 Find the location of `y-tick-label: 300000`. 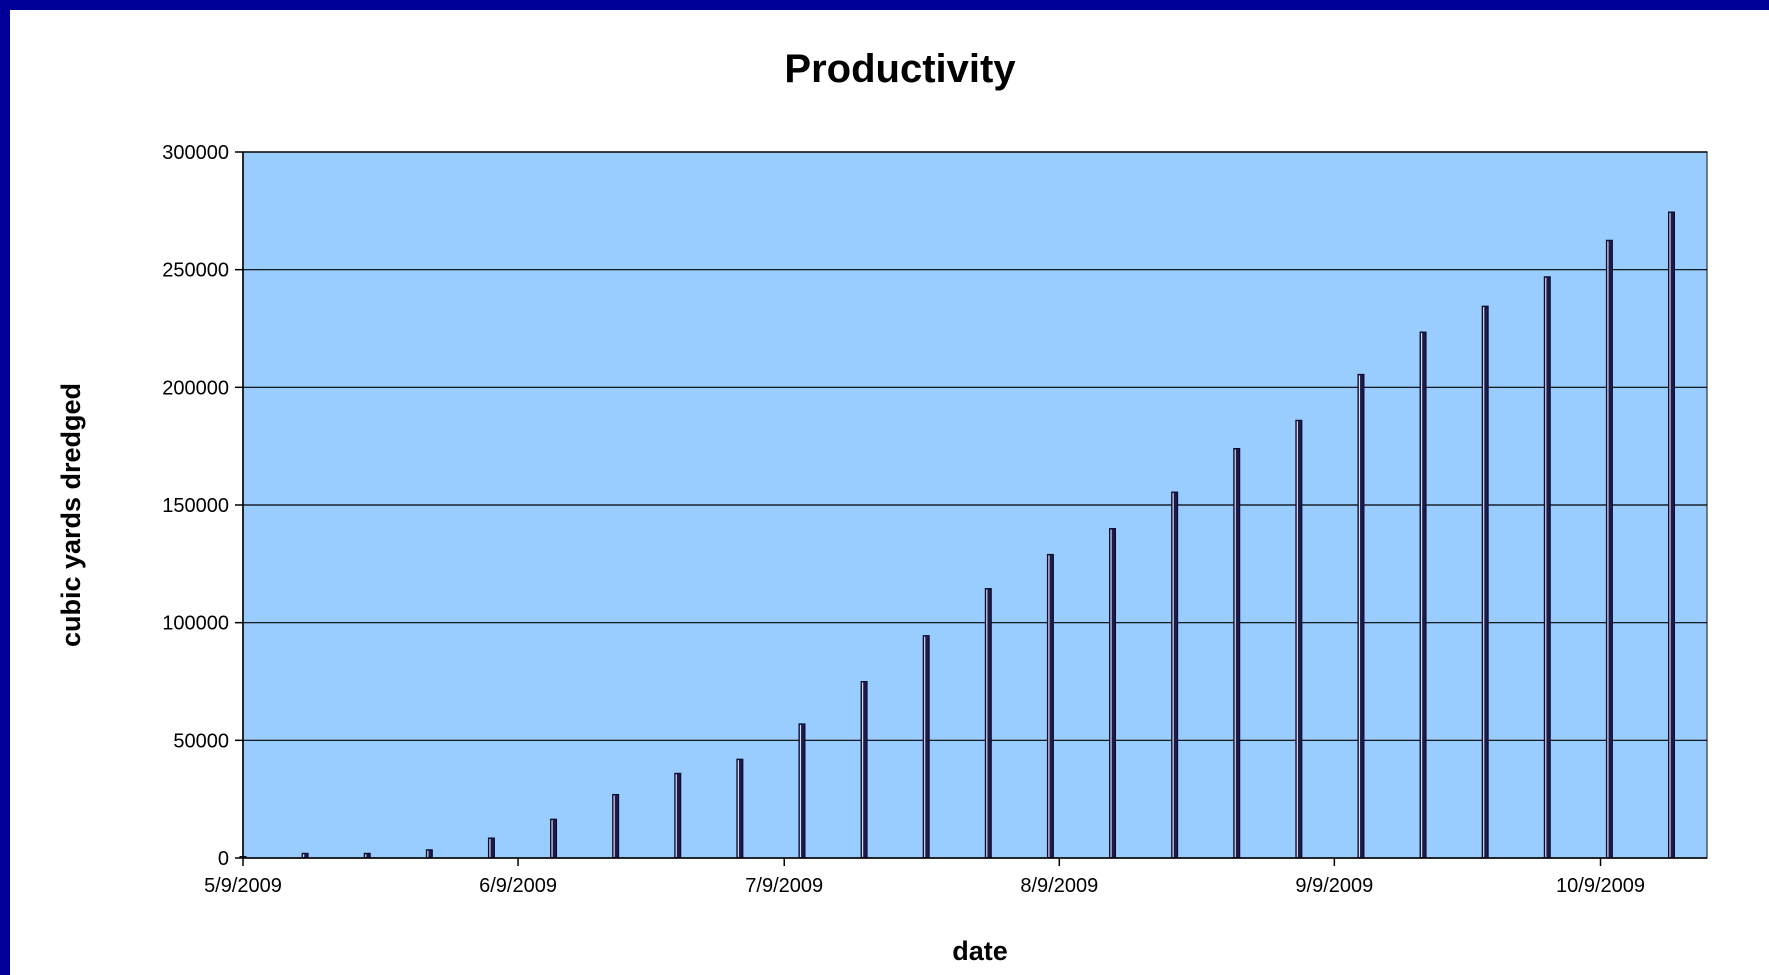

y-tick-label: 300000 is located at coordinates (195, 153).